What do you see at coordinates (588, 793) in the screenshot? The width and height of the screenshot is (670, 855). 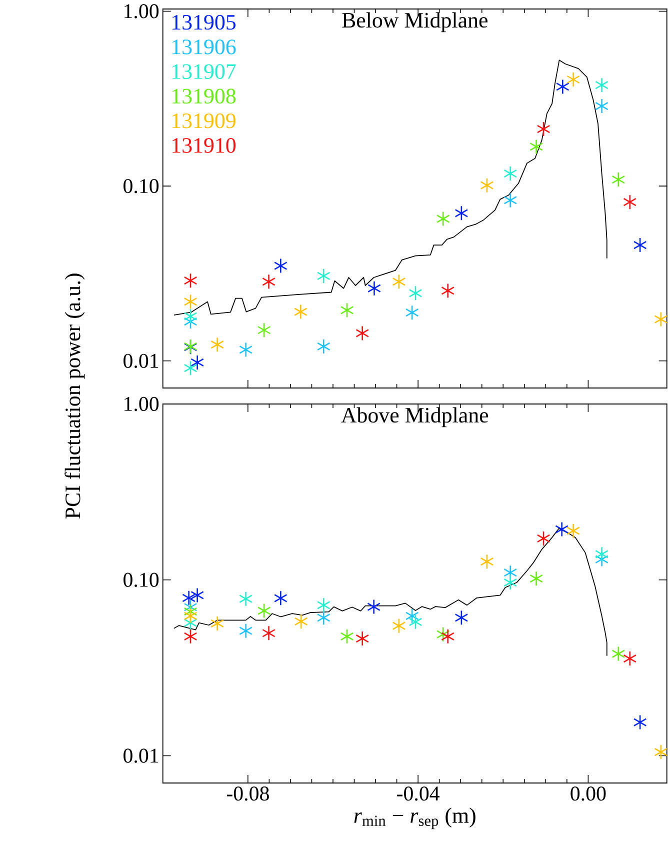 I see `x-tick-label: 0.00` at bounding box center [588, 793].